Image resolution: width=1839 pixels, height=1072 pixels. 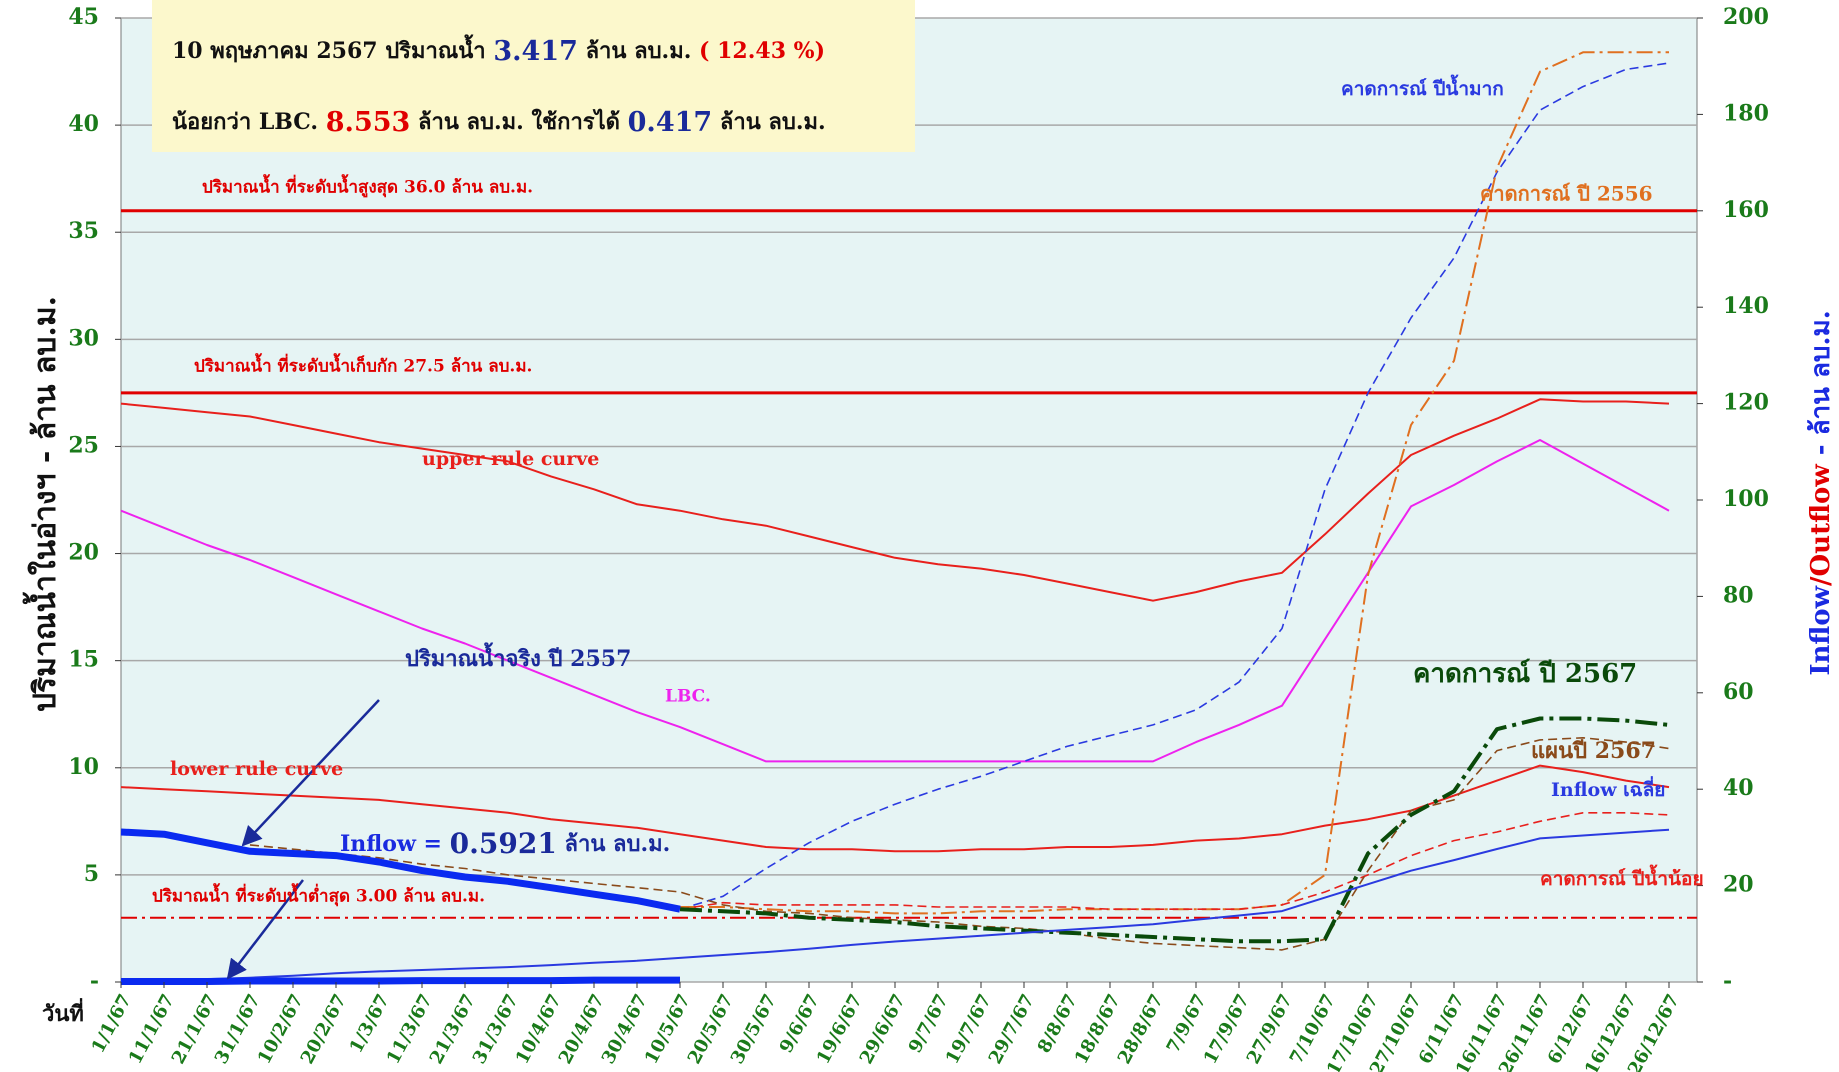 What do you see at coordinates (370, 1024) in the screenshot?
I see `x-tick-label: 1/3/67` at bounding box center [370, 1024].